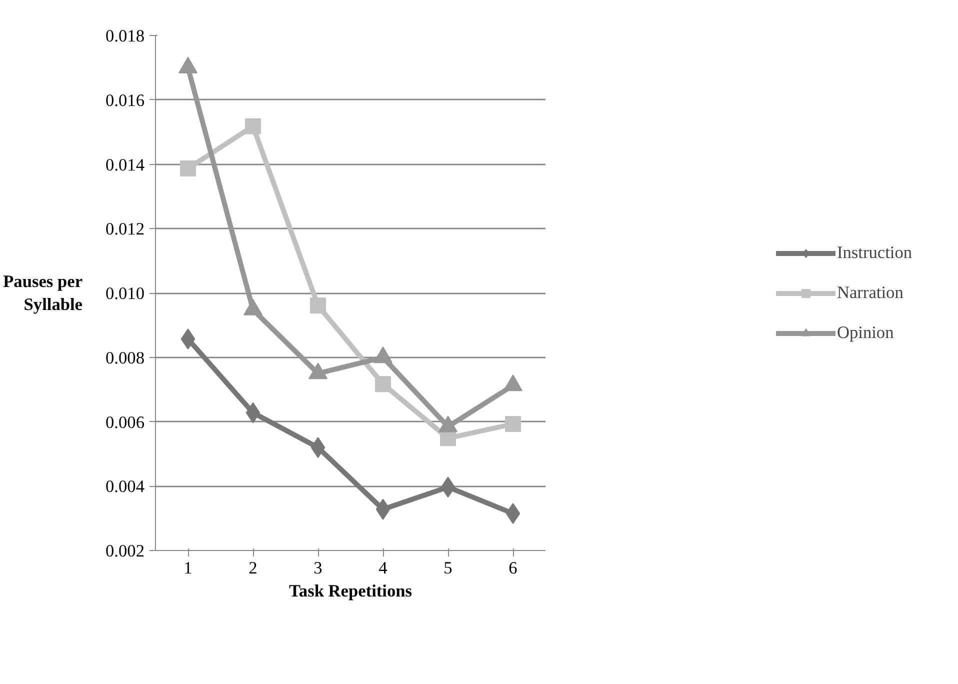 The image size is (958, 684). Describe the element at coordinates (125, 100) in the screenshot. I see `y-tick-label: 0.016` at that location.